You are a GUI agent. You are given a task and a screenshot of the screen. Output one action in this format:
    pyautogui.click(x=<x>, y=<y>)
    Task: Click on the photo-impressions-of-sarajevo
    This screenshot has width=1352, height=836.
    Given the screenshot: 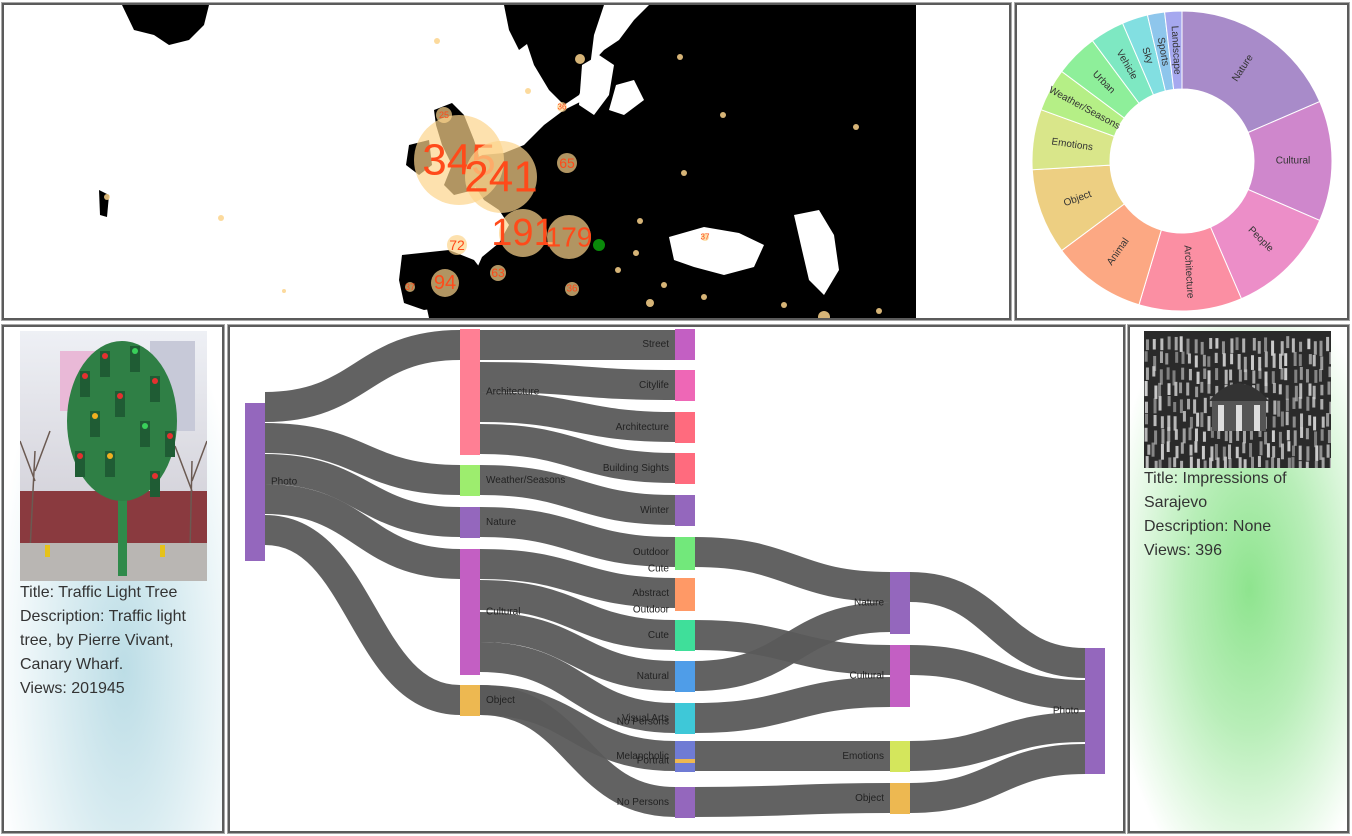 What is the action you would take?
    pyautogui.click(x=1237, y=399)
    